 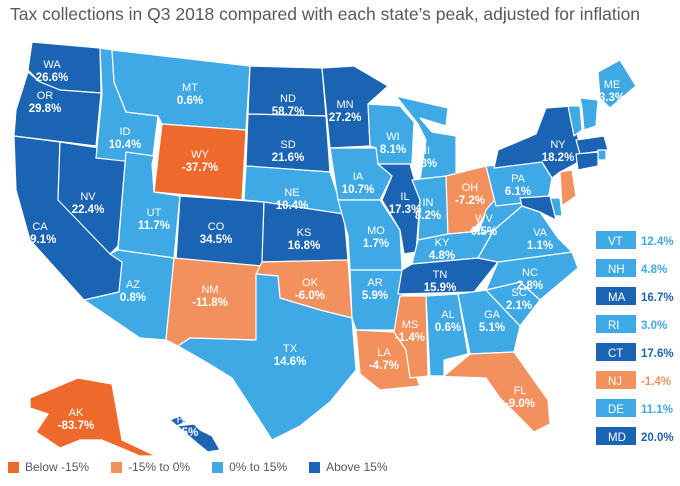 What do you see at coordinates (357, 467) in the screenshot?
I see `legend-label: Above 15%` at bounding box center [357, 467].